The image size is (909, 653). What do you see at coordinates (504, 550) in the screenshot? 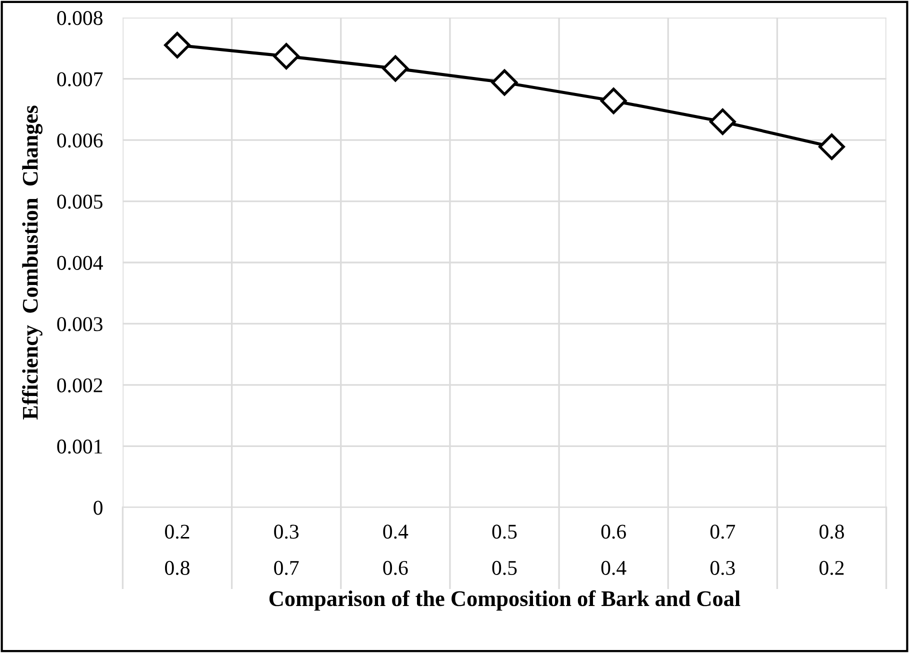
I see `x-tick-label: 0.5 0.5` at bounding box center [504, 550].